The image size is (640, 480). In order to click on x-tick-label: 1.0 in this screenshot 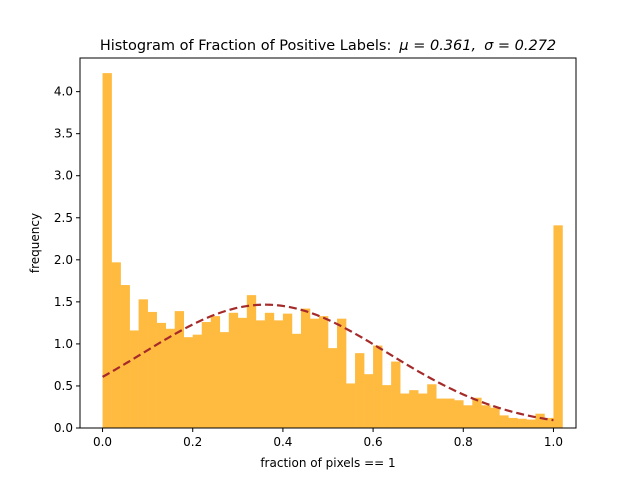, I will do `click(553, 442)`.